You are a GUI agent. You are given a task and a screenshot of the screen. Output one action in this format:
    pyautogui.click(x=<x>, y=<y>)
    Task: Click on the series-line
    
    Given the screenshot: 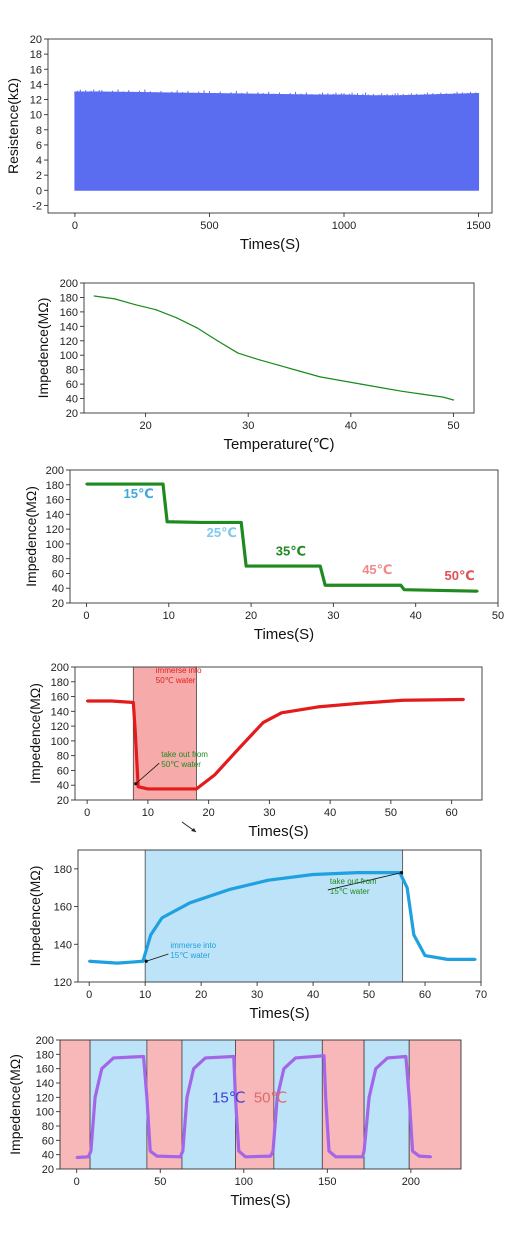 What is the action you would take?
    pyautogui.click(x=282, y=918)
    